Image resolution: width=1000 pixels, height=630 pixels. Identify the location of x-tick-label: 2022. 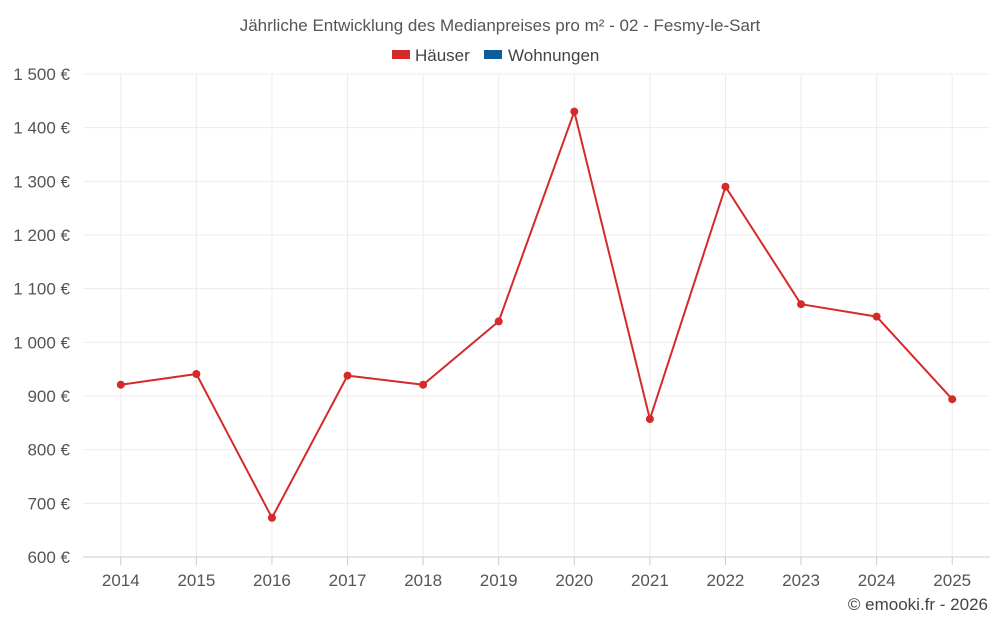
(726, 580).